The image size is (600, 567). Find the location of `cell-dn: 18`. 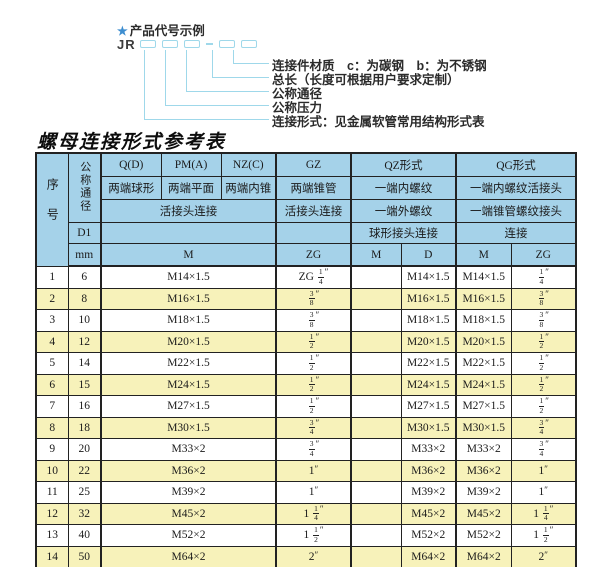

cell-dn: 18 is located at coordinates (84, 427).